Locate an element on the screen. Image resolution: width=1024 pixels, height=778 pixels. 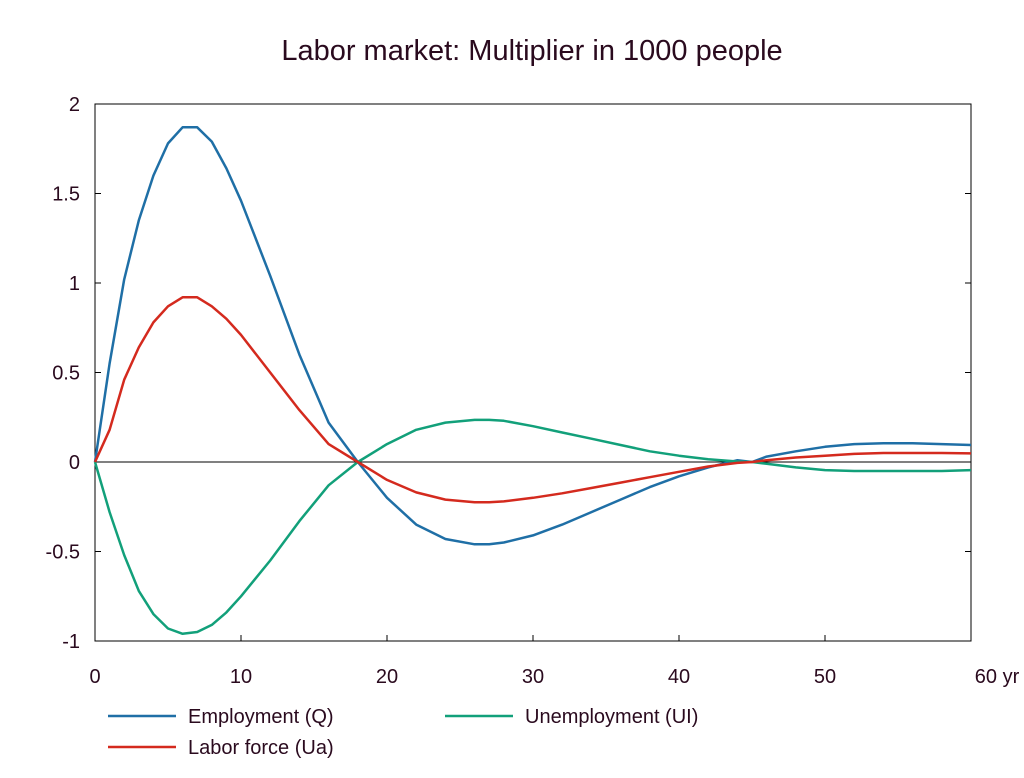
y-tick-label: 0 is located at coordinates (74, 463).